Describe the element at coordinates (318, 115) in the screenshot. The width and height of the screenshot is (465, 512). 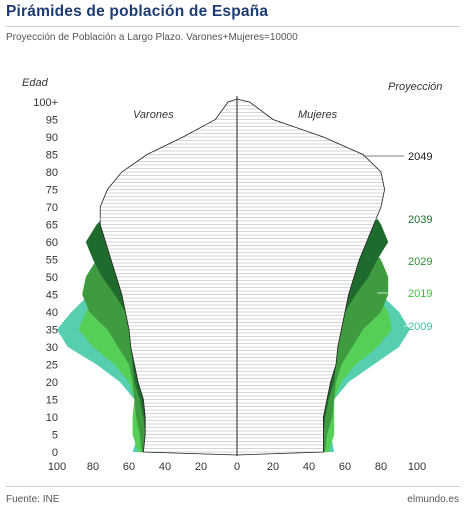
I see `mujeres-label: Mujeres` at that location.